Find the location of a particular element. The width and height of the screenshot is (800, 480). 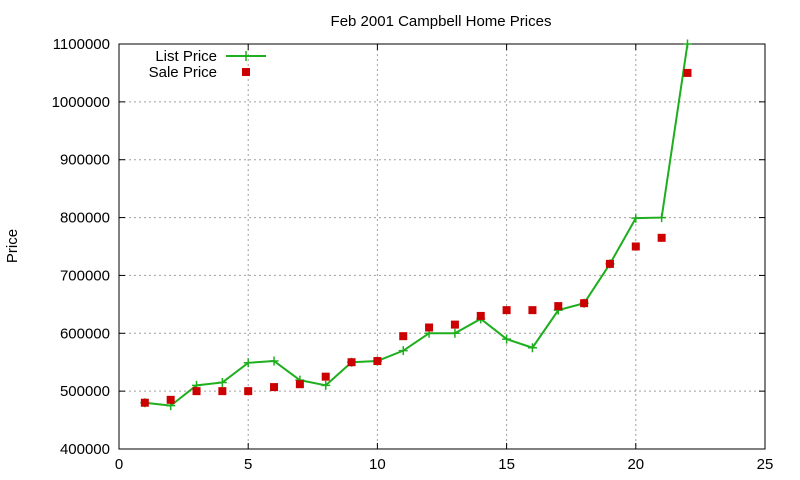

y-tick-label: 400000 is located at coordinates (85, 449).